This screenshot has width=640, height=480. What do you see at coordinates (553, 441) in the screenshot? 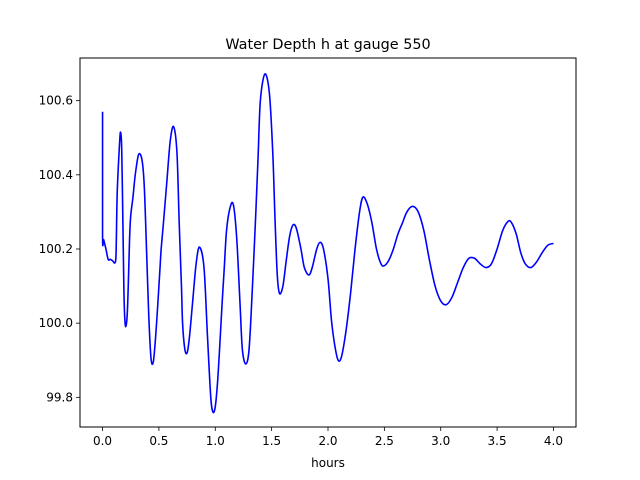
I see `x-tick-label: 4.0` at bounding box center [553, 441].